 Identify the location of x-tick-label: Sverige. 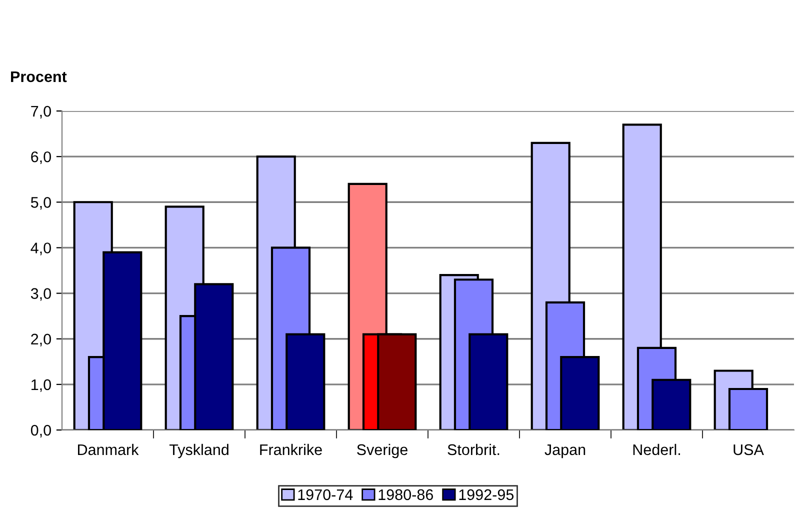
(382, 451).